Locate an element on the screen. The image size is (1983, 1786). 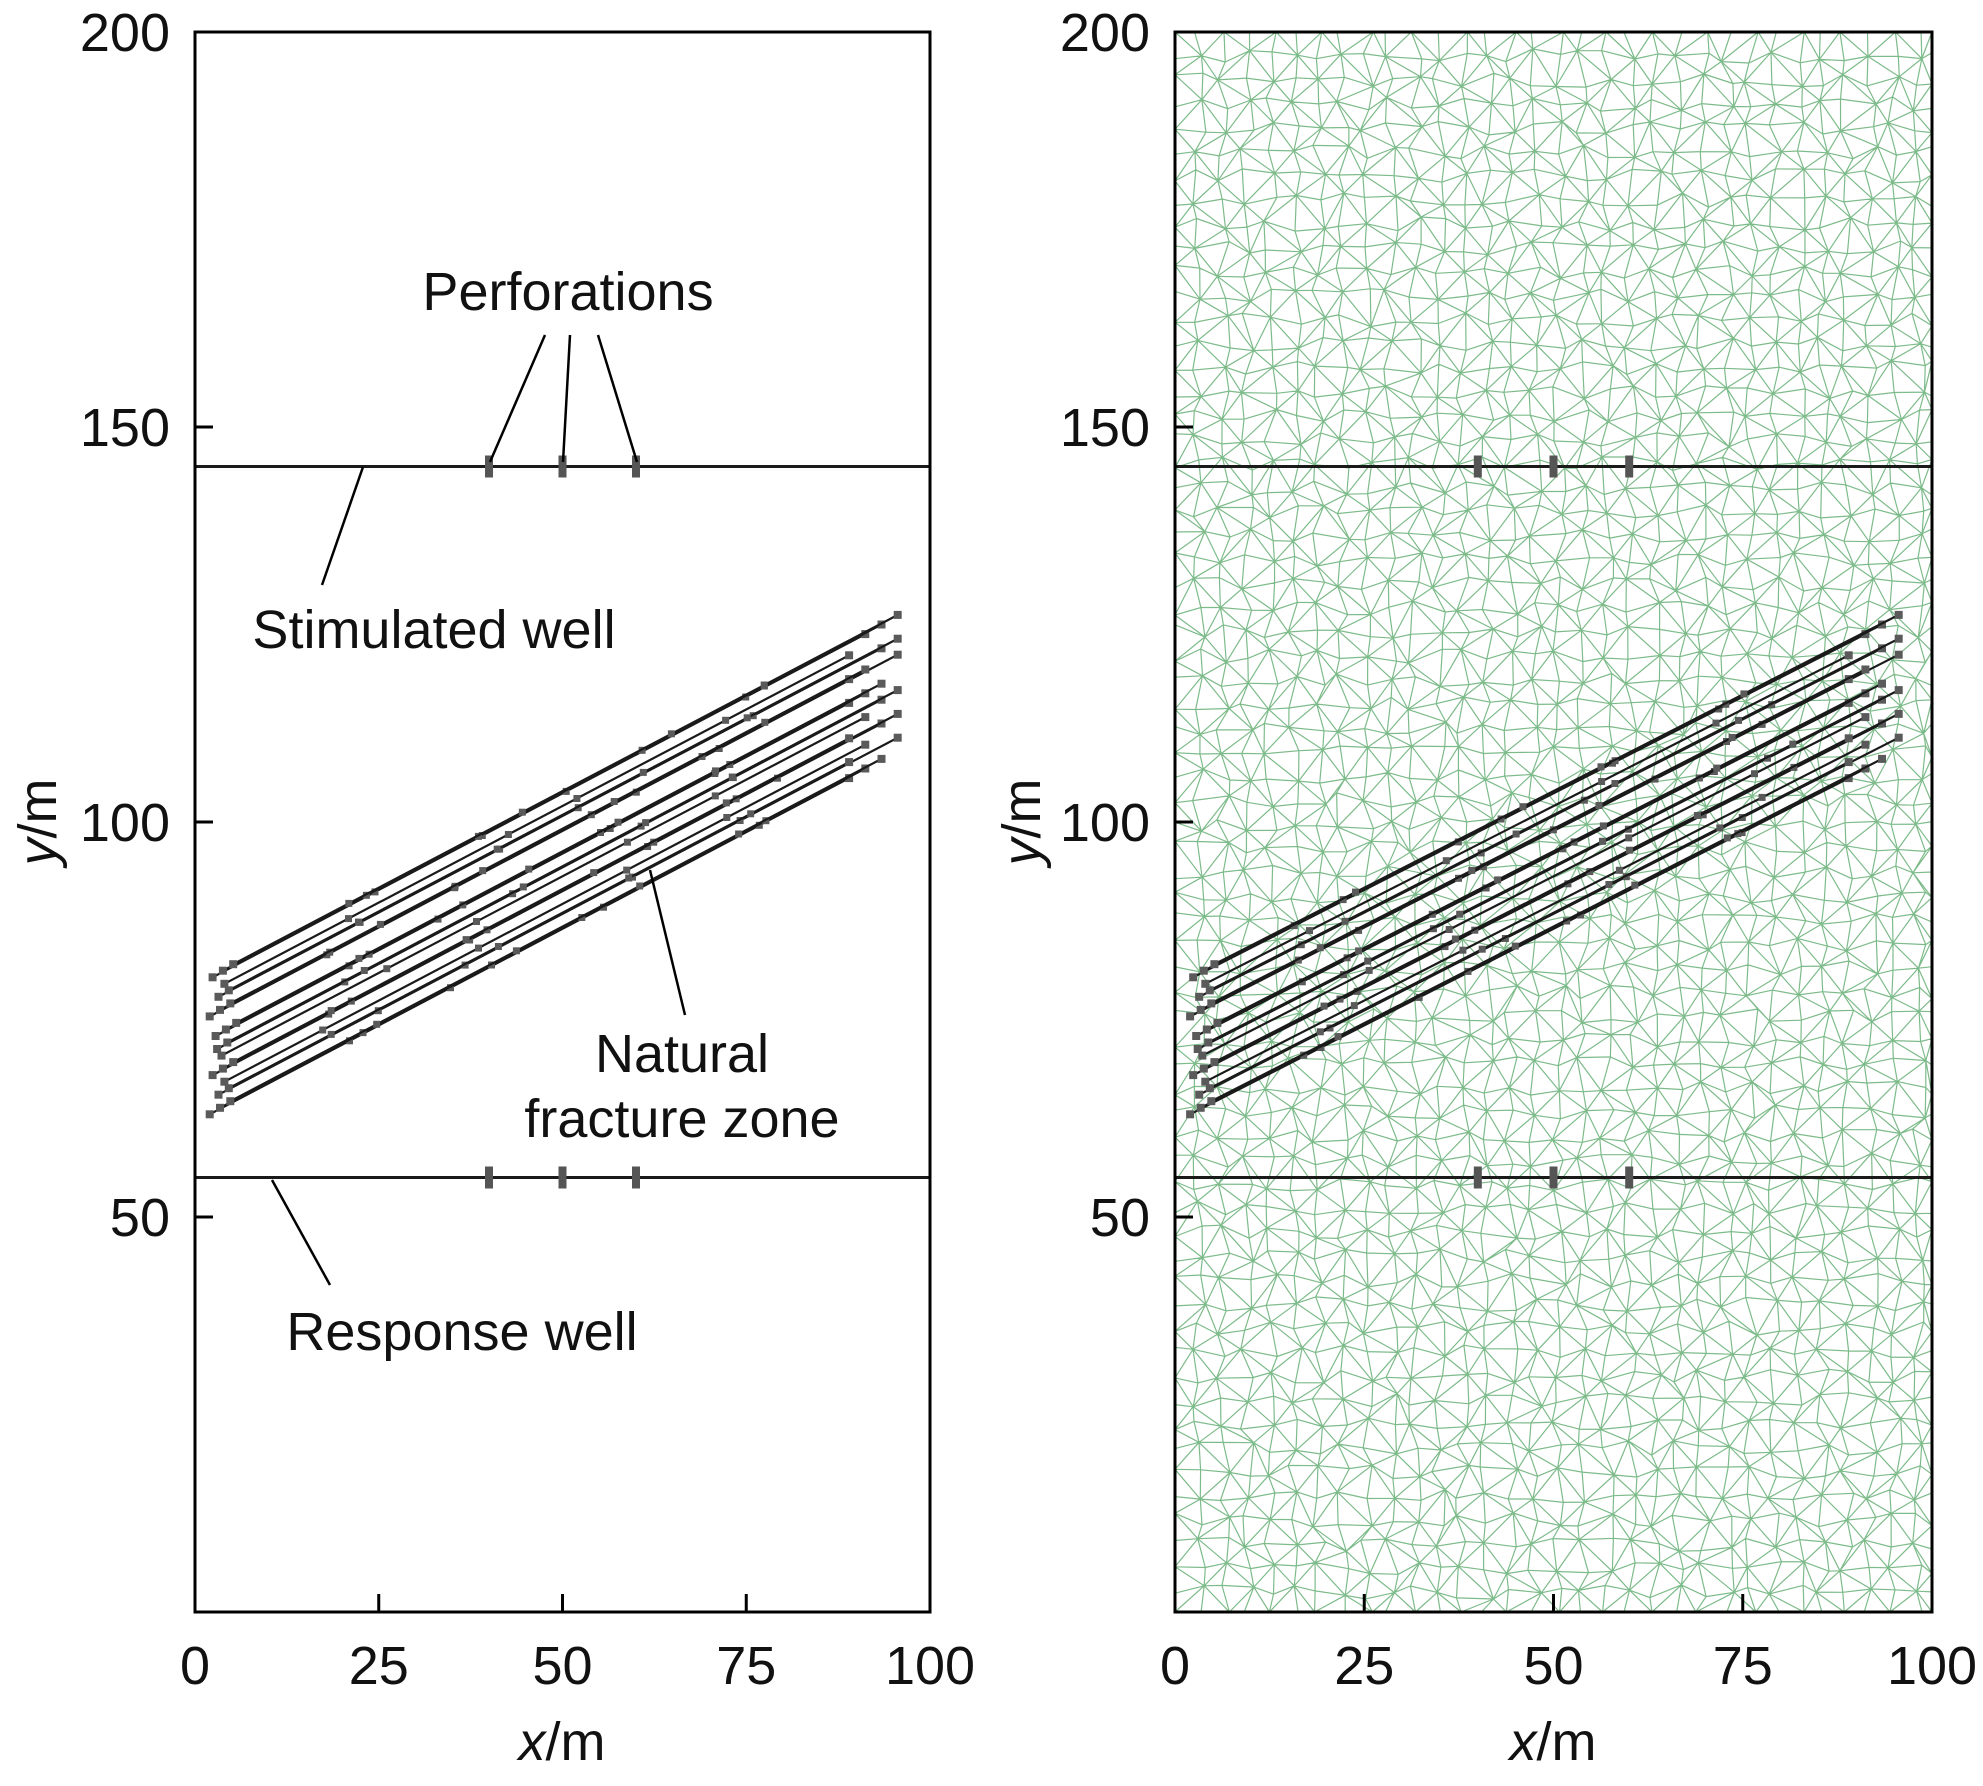
response-well-label: Response well is located at coordinates (461, 1332).